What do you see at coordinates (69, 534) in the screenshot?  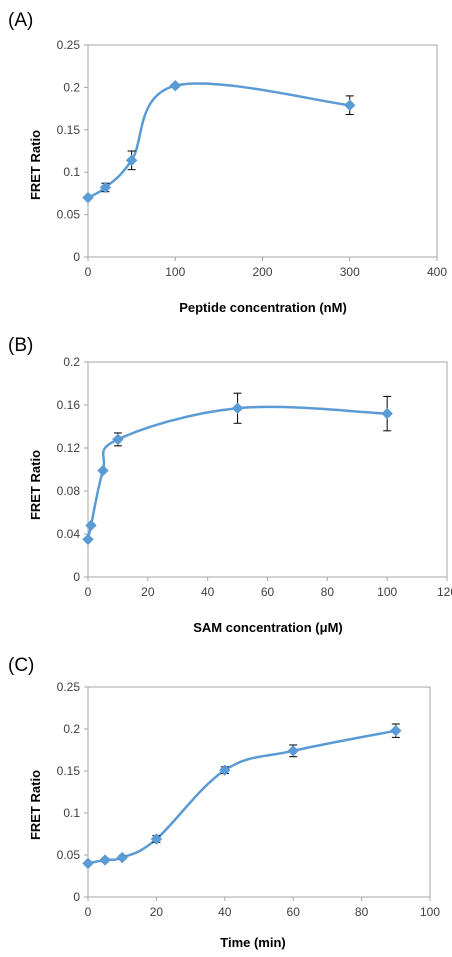 I see `y-tick-label: 0.04` at bounding box center [69, 534].